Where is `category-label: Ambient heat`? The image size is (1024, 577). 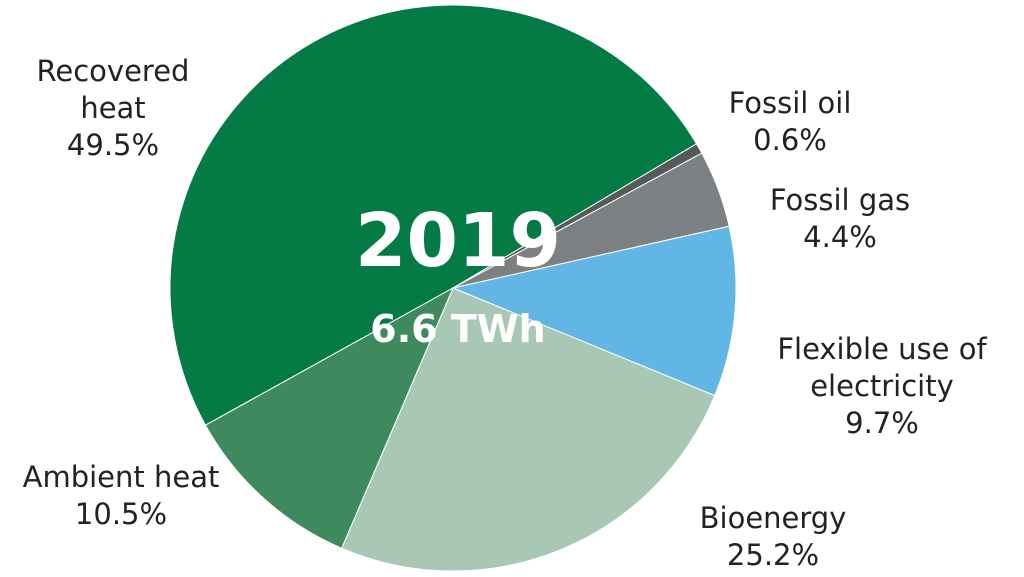 category-label: Ambient heat is located at coordinates (121, 477).